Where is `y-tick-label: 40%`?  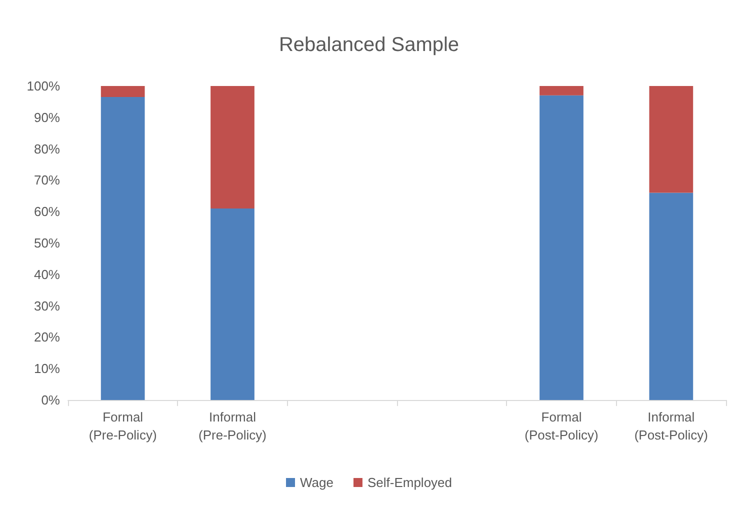 y-tick-label: 40% is located at coordinates (47, 274).